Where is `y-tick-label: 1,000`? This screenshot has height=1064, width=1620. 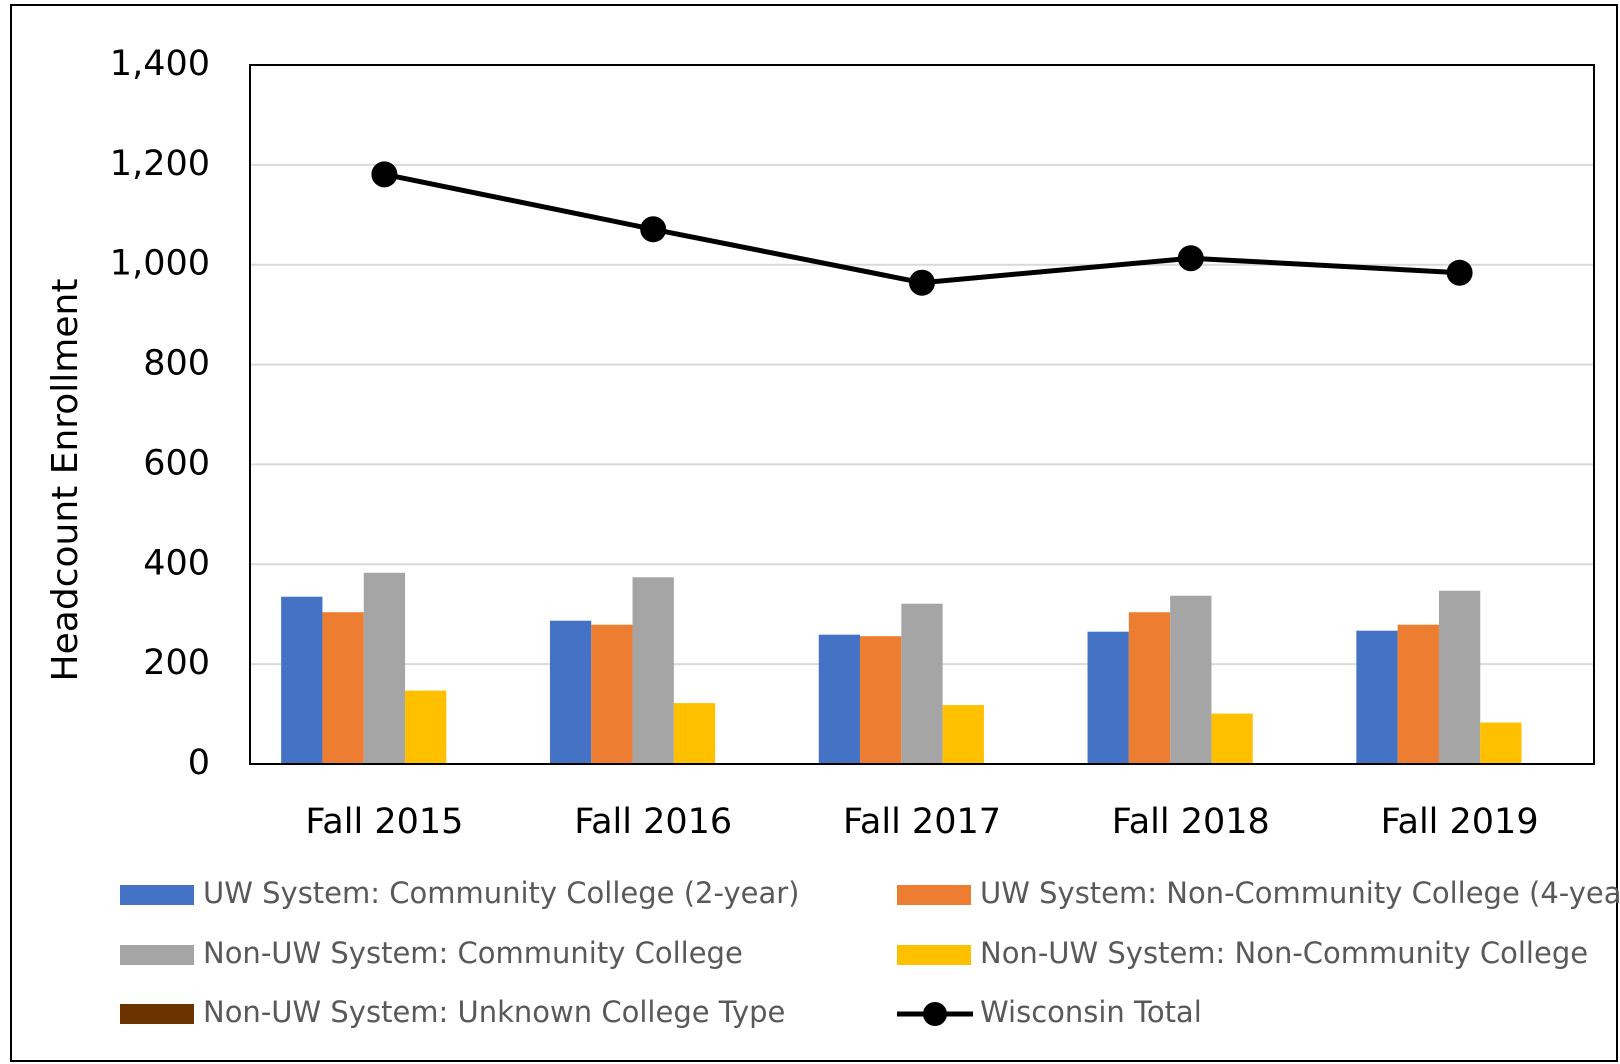
y-tick-label: 1,000 is located at coordinates (160, 264).